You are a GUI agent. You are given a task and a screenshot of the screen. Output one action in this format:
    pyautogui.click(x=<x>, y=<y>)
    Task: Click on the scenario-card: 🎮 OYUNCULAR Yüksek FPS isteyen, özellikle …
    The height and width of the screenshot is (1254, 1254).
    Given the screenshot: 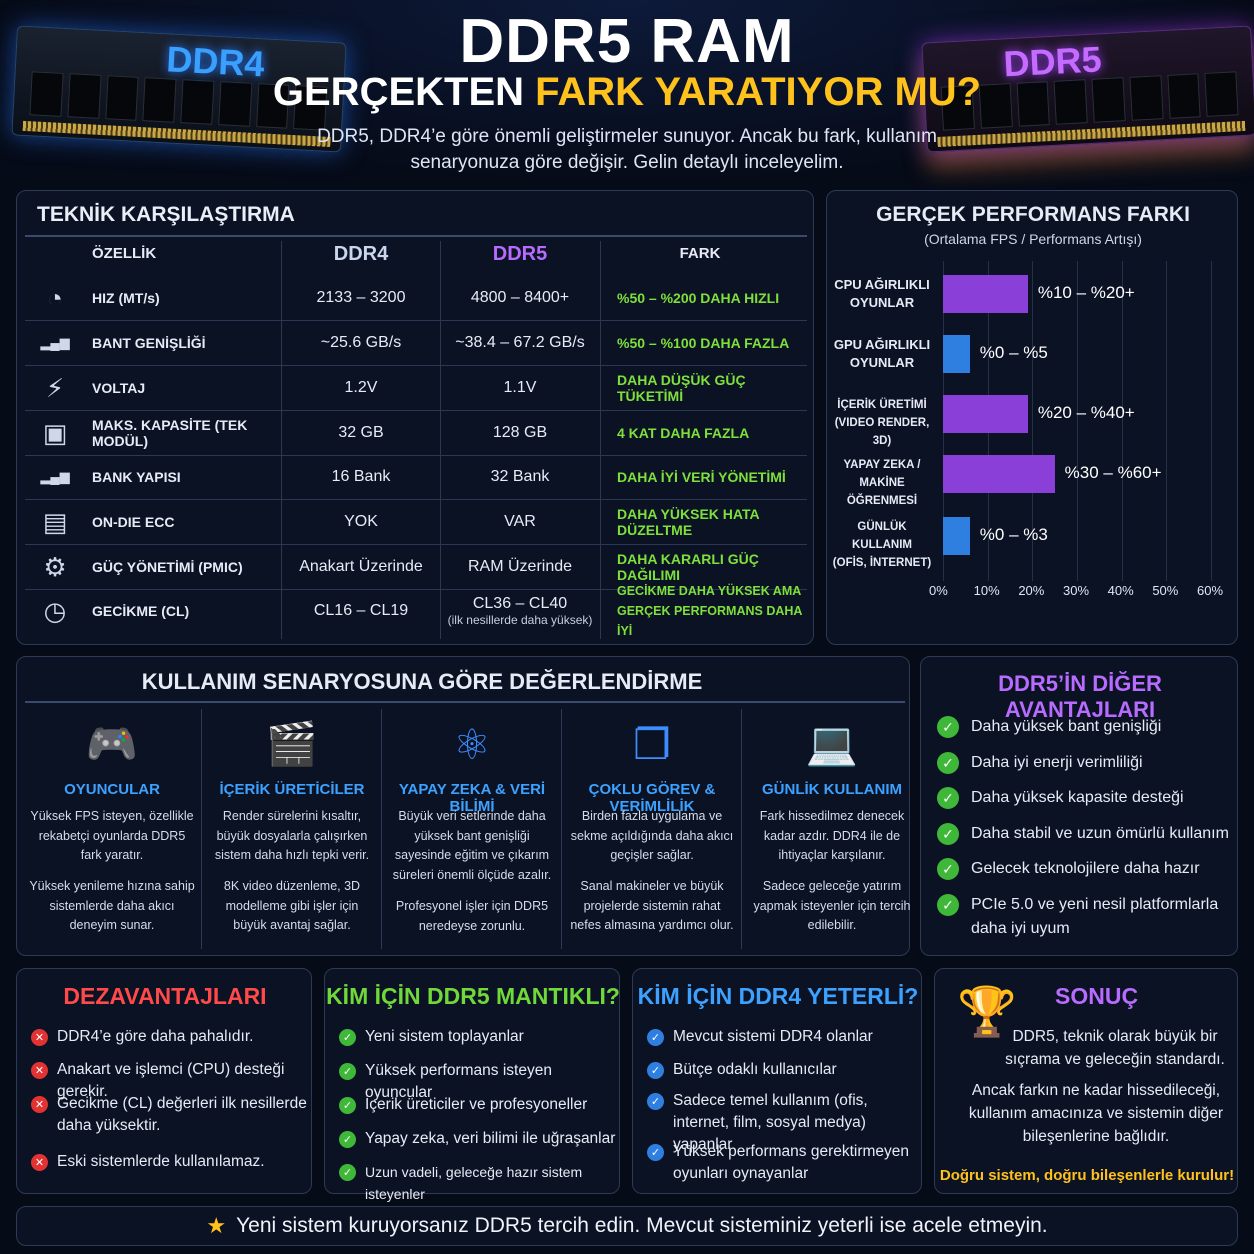 What is the action you would take?
    pyautogui.click(x=112, y=829)
    